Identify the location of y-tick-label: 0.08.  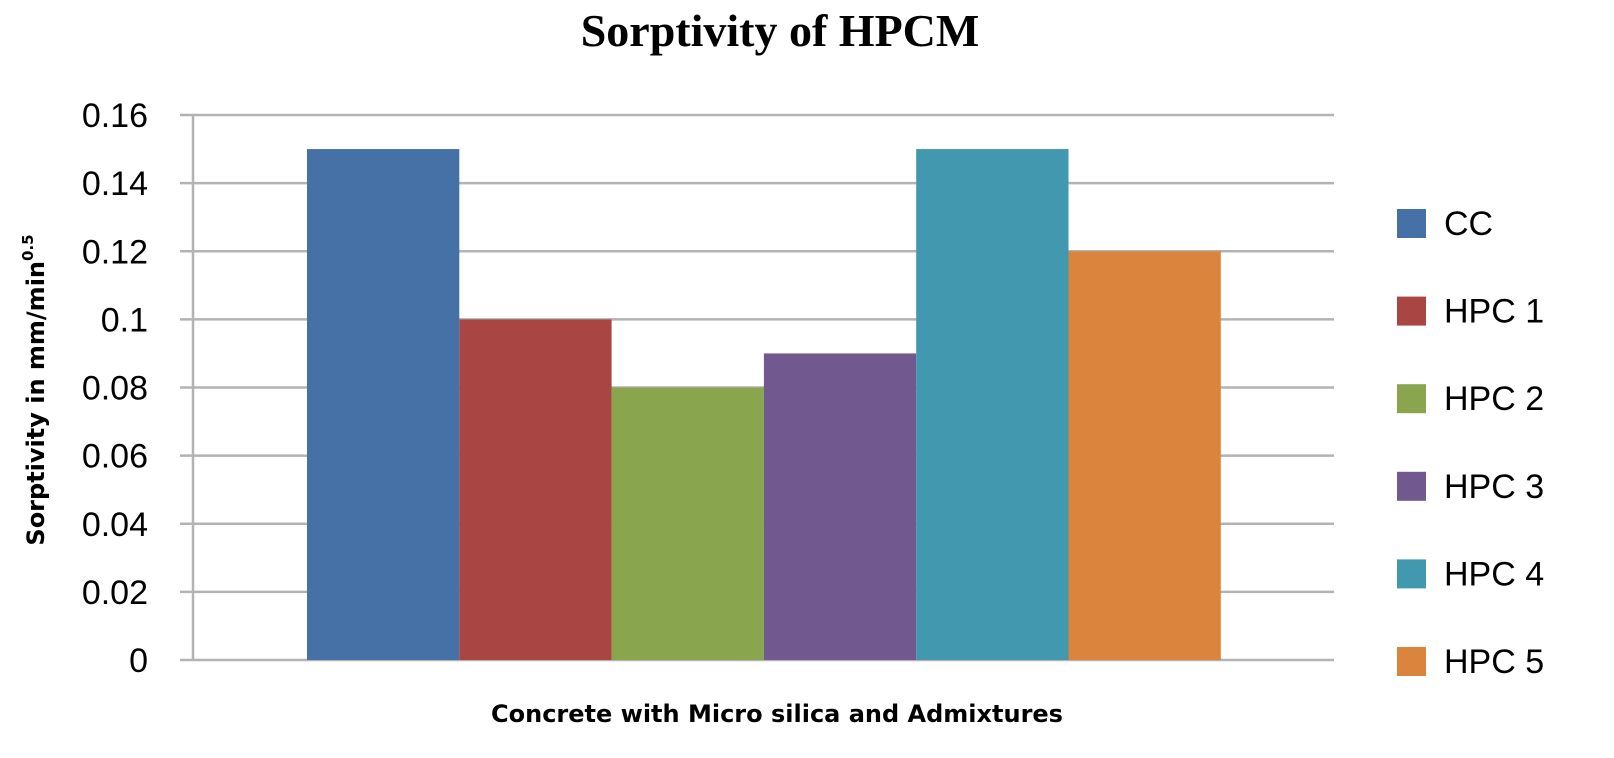
(115, 389).